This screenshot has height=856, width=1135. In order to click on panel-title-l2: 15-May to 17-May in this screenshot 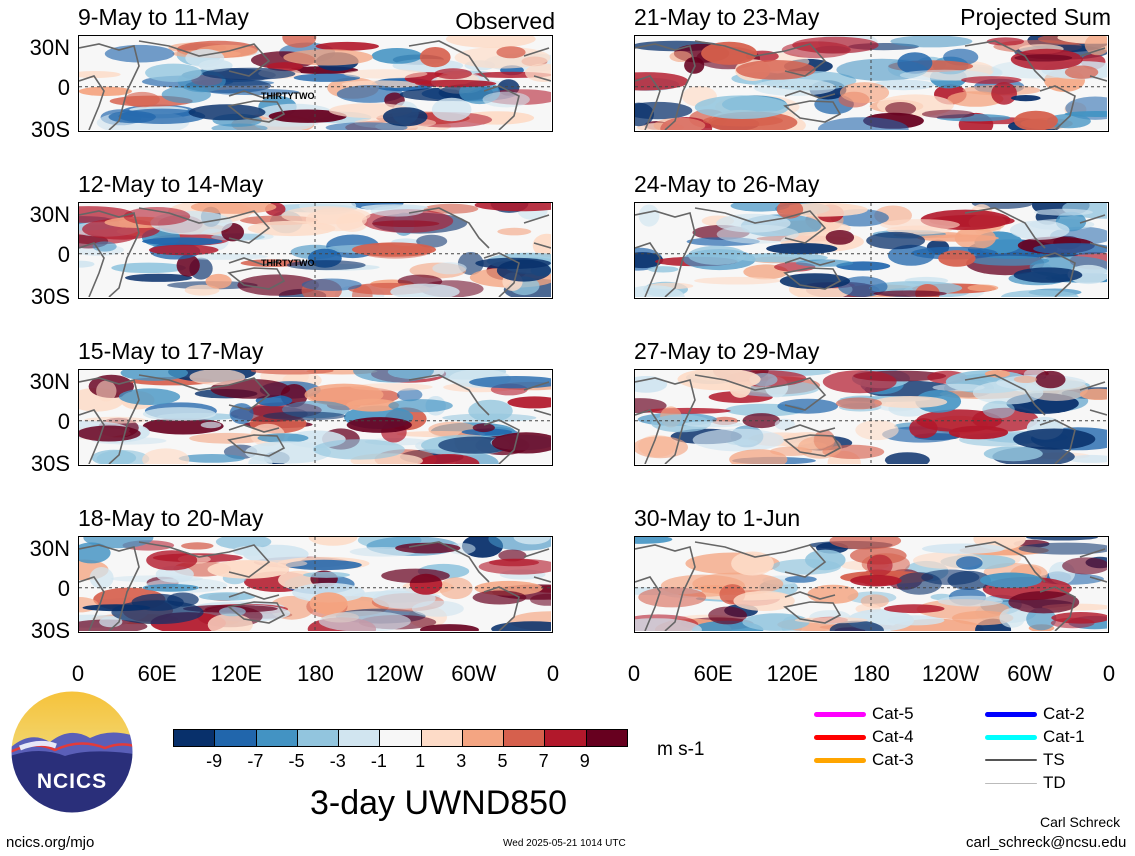, I will do `click(171, 351)`.